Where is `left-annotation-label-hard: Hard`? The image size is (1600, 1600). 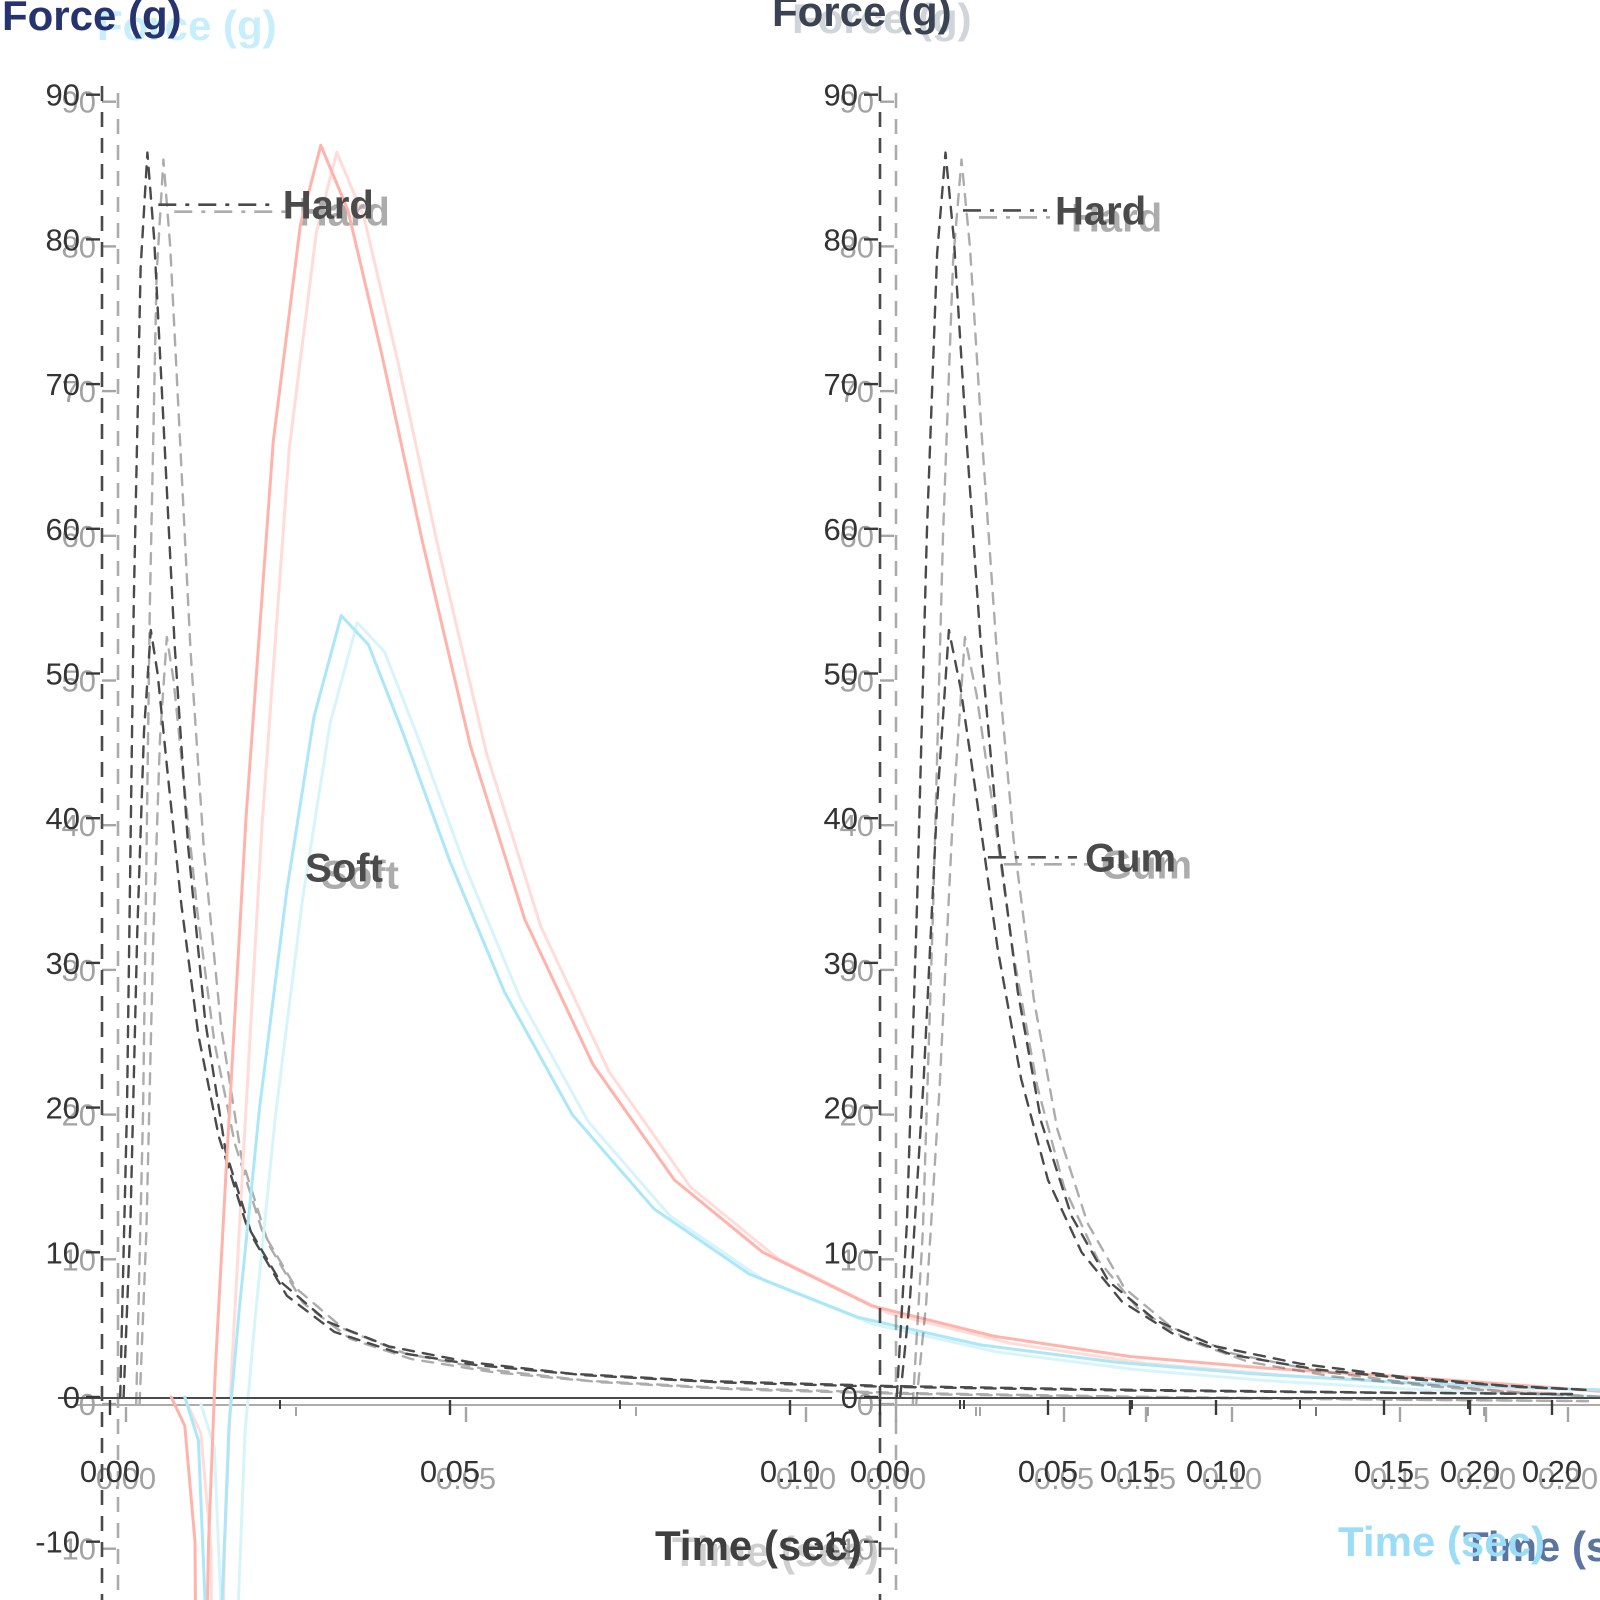
left-annotation-label-hard: Hard is located at coordinates (328, 206).